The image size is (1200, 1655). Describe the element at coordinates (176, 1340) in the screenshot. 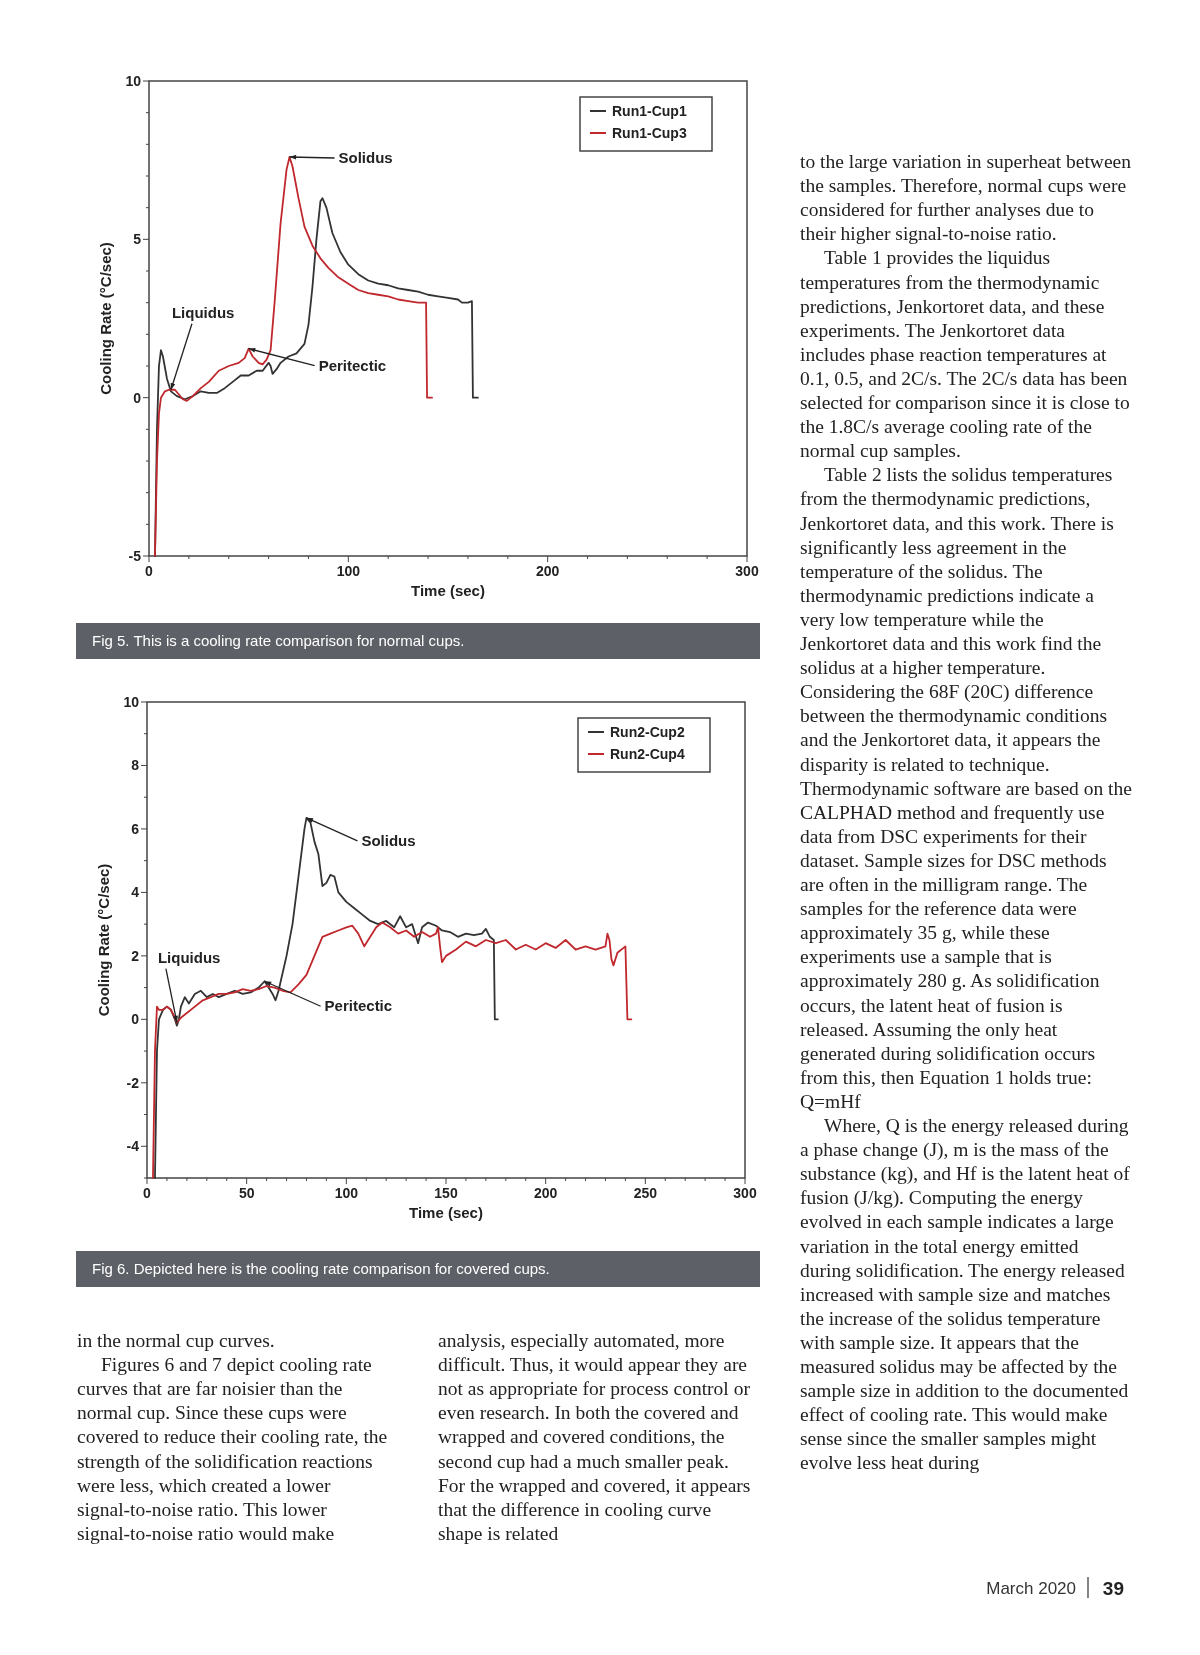

I see `text: in the normal cup curves.` at that location.